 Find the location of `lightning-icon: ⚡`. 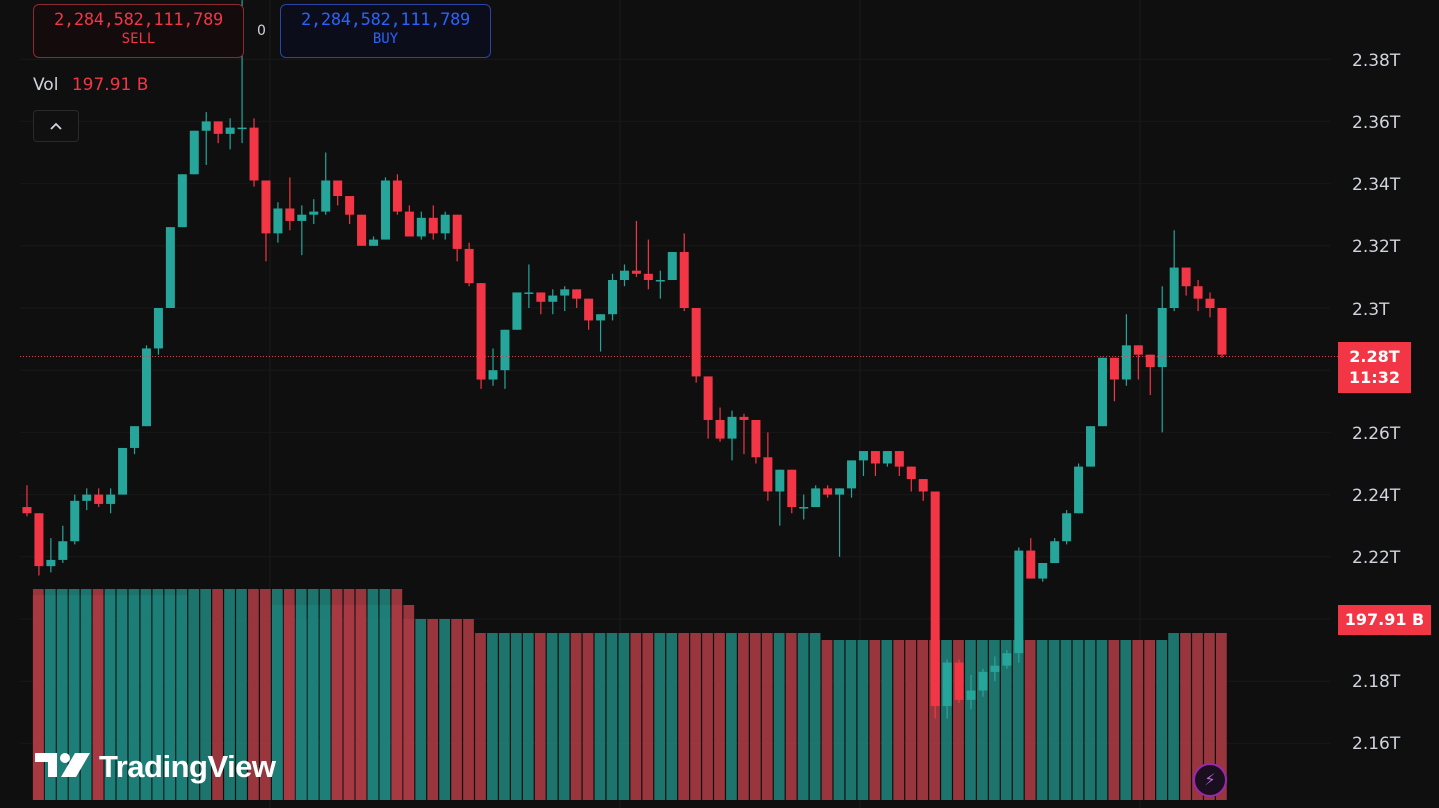

lightning-icon: ⚡ is located at coordinates (1210, 780).